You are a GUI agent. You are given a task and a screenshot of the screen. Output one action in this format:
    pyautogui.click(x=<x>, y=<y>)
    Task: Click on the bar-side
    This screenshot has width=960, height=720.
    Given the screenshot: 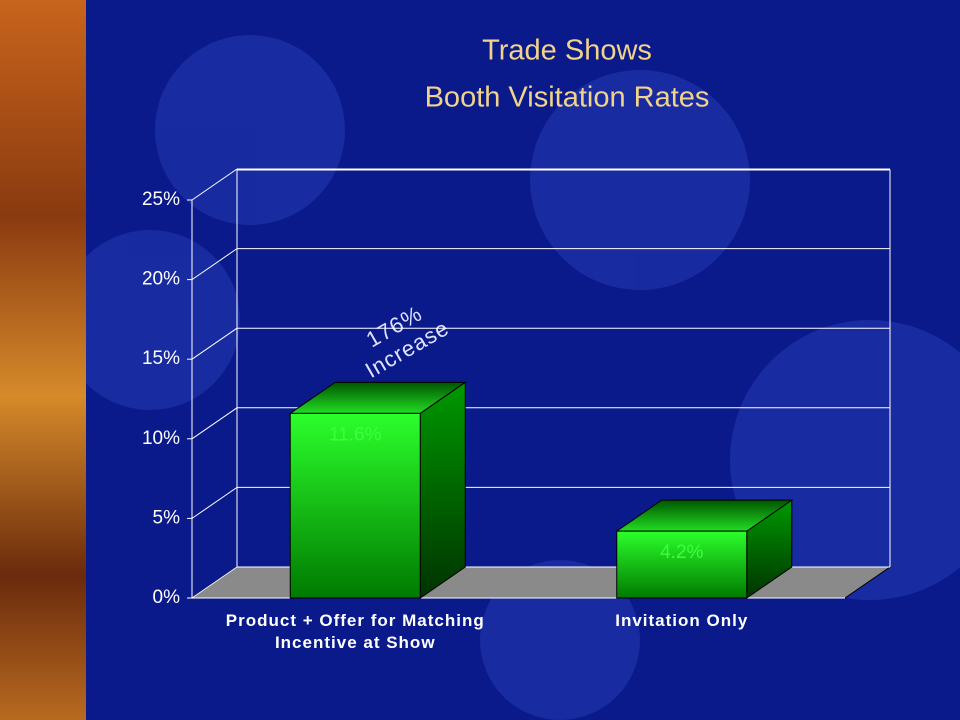 What is the action you would take?
    pyautogui.click(x=442, y=490)
    